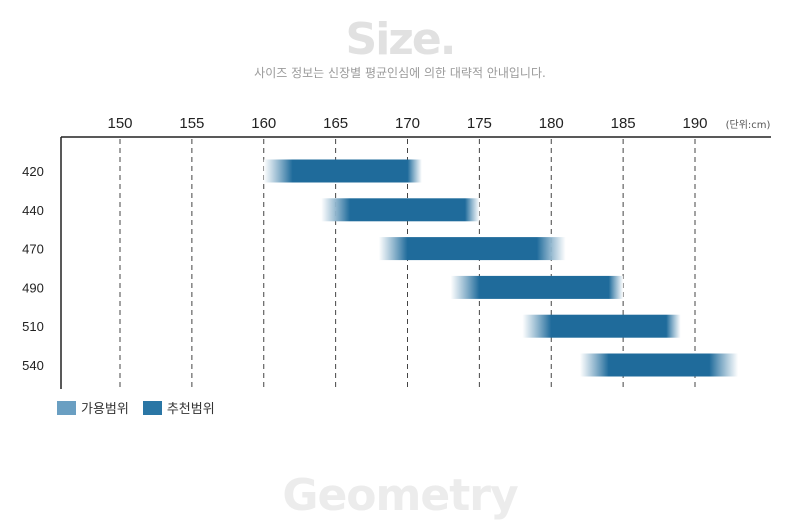  I want to click on x-tick-label: 190, so click(694, 123).